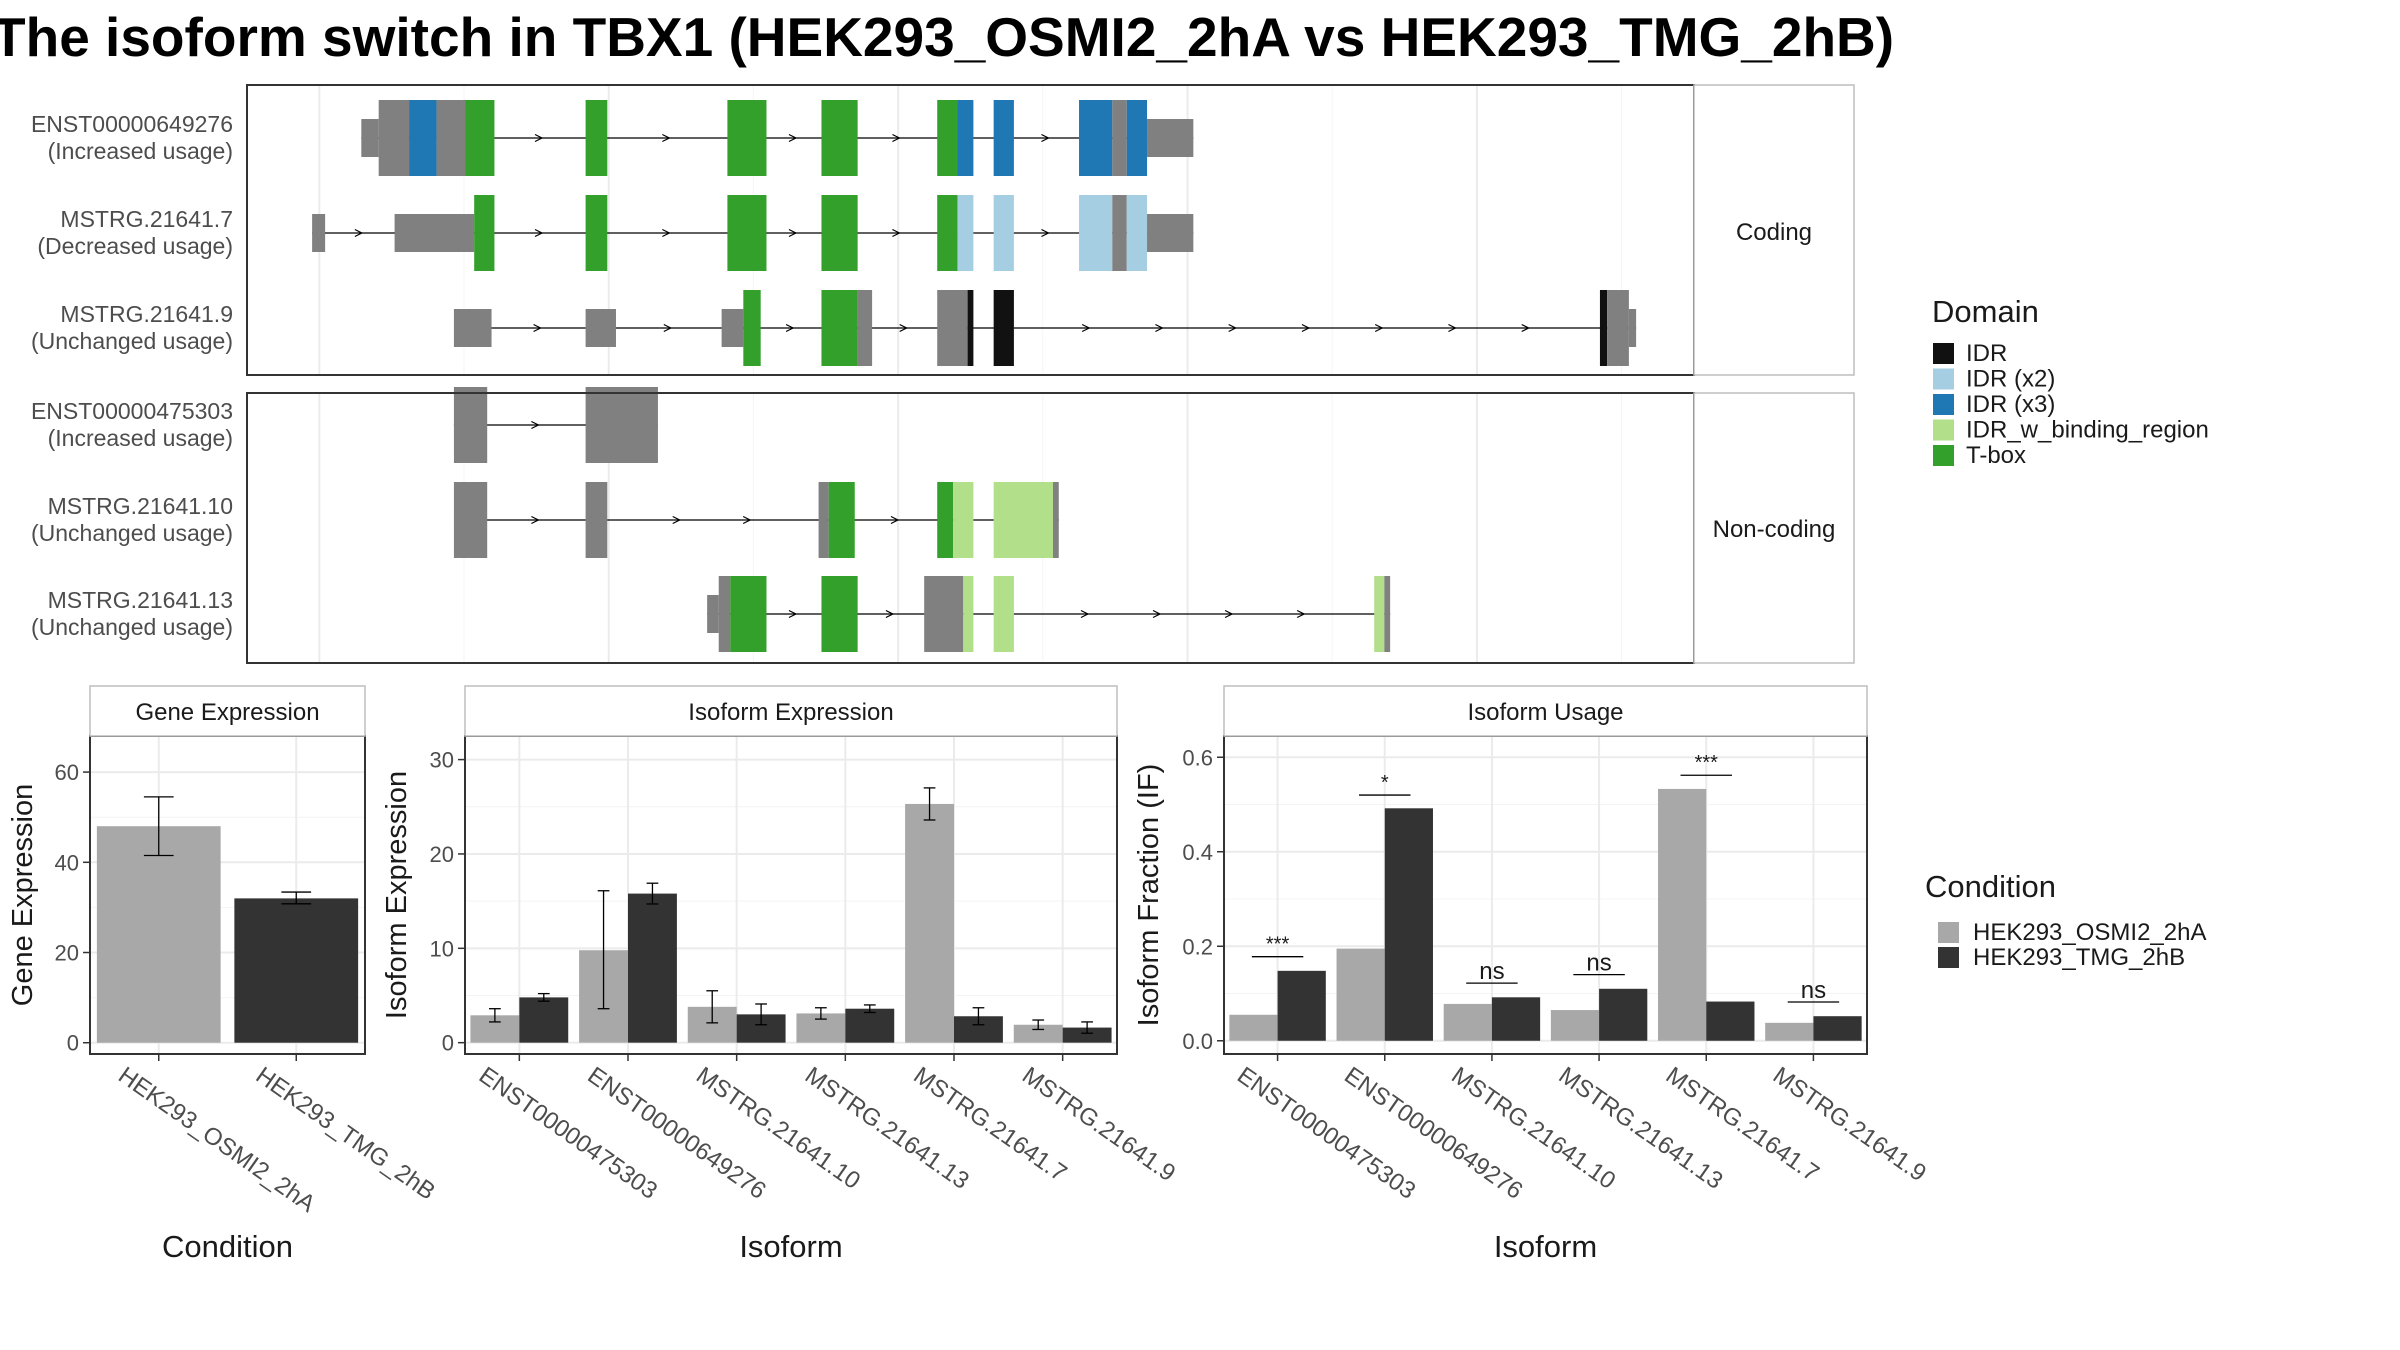 The width and height of the screenshot is (2400, 1350). Describe the element at coordinates (791, 711) in the screenshot. I see `strip-background` at that location.